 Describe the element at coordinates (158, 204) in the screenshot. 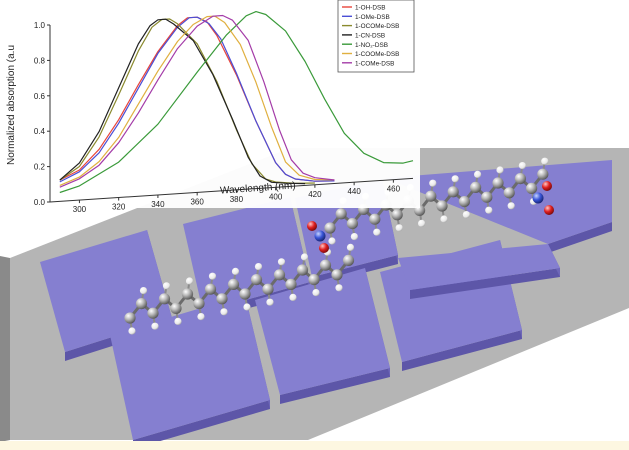

I see `x-tick-label: 340` at that location.